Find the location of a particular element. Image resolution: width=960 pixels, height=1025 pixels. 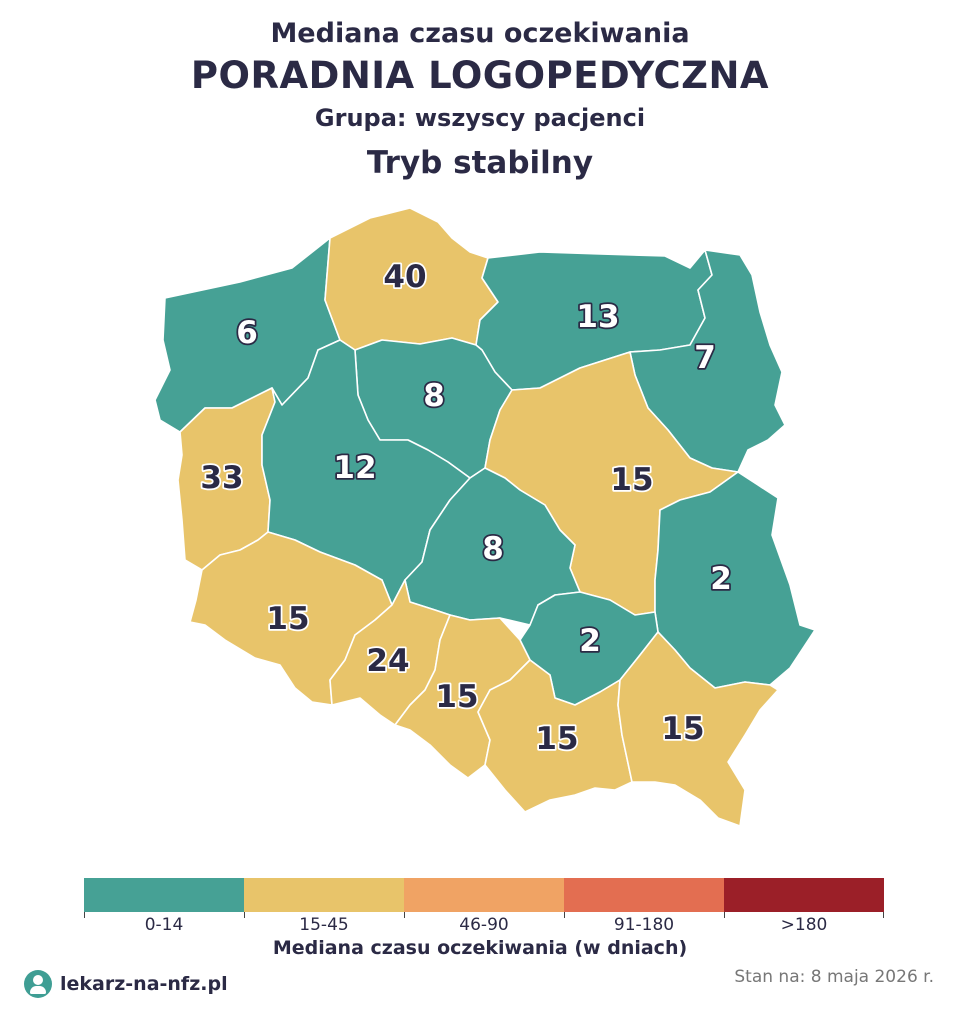

legend-label-91-180: 91-180 is located at coordinates (644, 925).